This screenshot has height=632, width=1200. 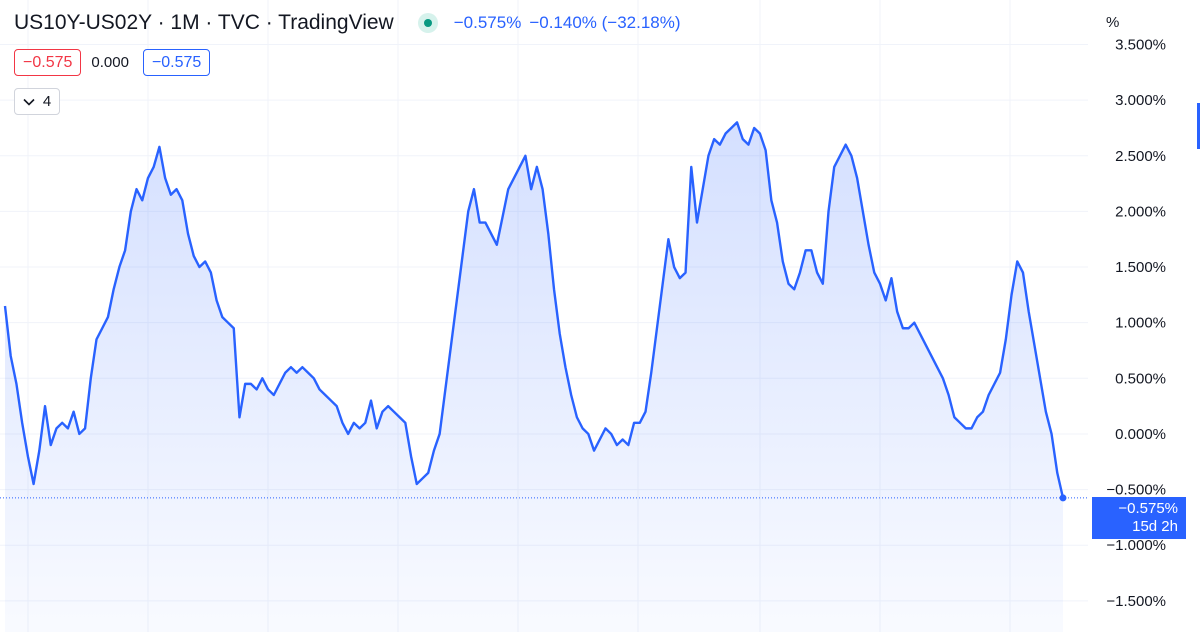 What do you see at coordinates (1140, 378) in the screenshot?
I see `y-tick-label: 0.500%` at bounding box center [1140, 378].